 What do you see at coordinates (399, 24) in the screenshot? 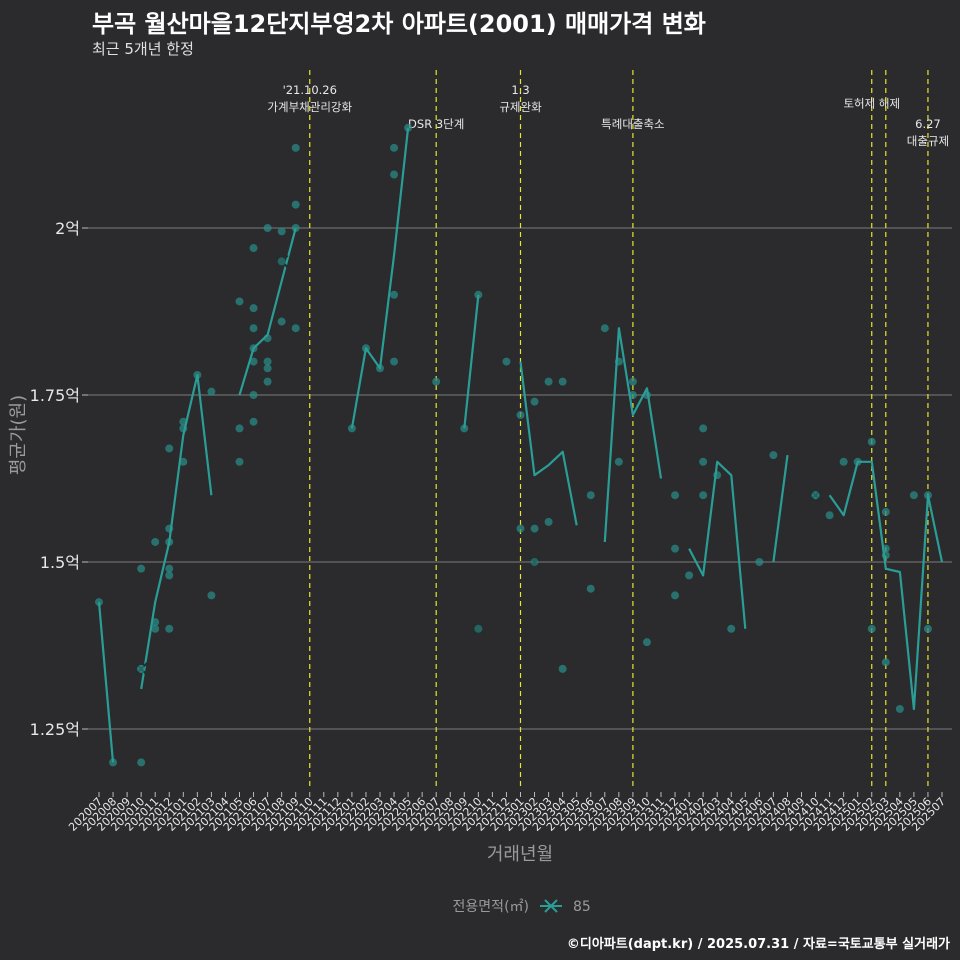
I see `chart-title: 부곡 월산마을12단지부영2차 아파트(2001) 매매가격 변화` at bounding box center [399, 24].